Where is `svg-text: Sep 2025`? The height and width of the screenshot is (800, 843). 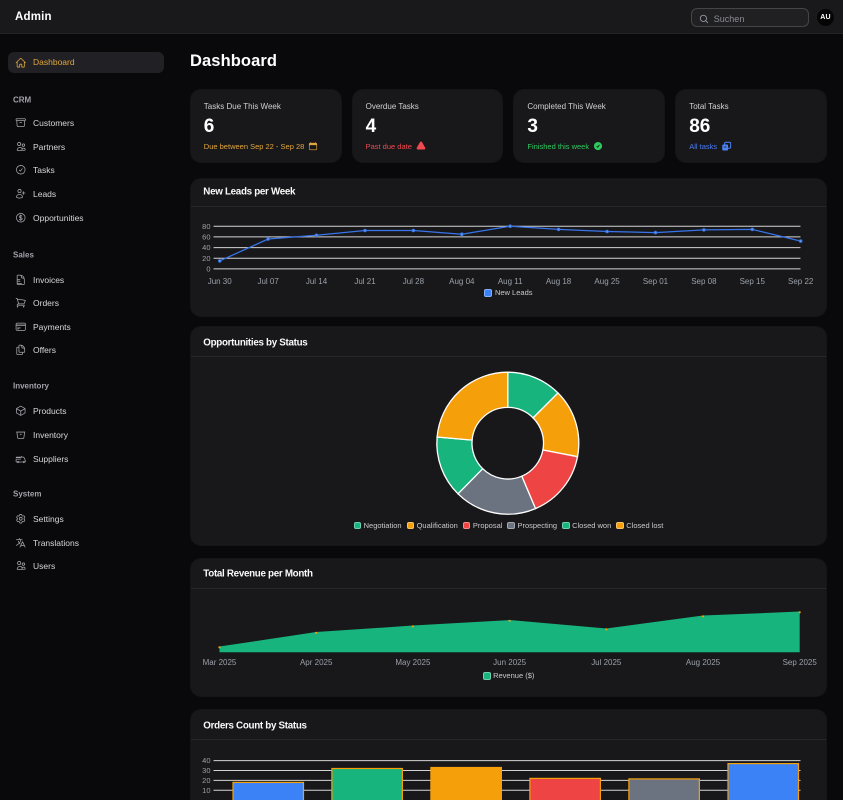 svg-text: Sep 2025 is located at coordinates (799, 662).